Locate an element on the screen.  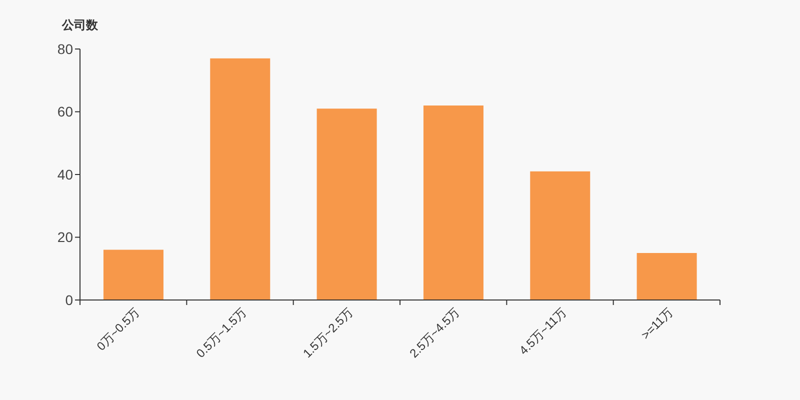
y-tick-label: 60 is located at coordinates (65, 112).